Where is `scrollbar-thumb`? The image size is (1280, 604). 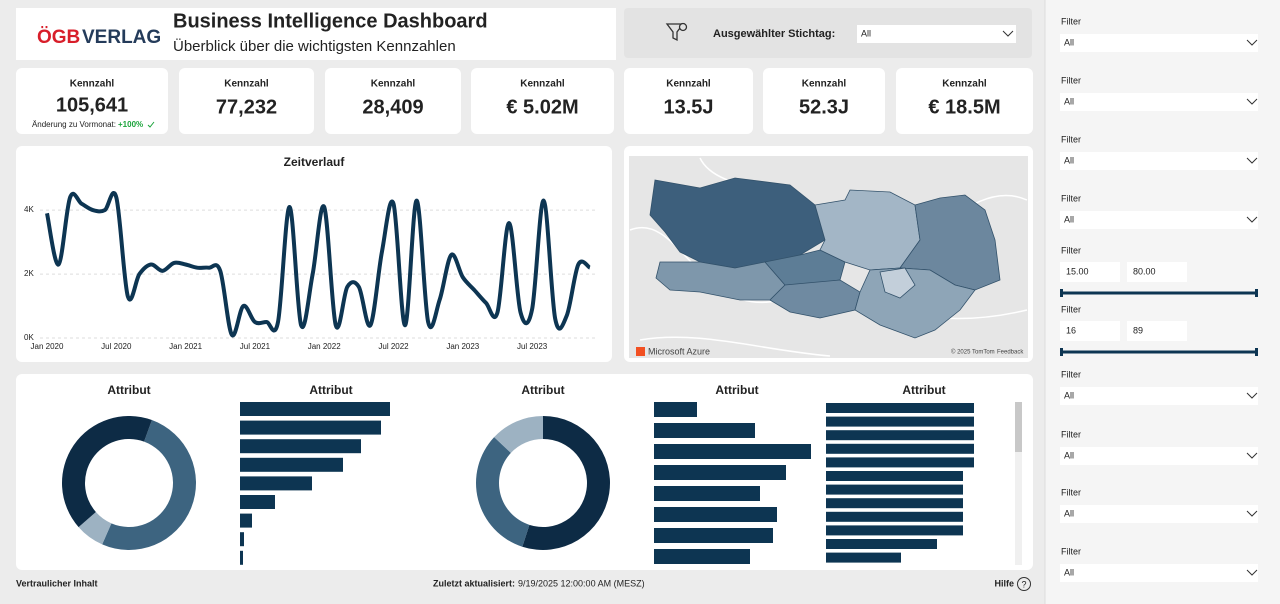
scrollbar-thumb is located at coordinates (1018, 427).